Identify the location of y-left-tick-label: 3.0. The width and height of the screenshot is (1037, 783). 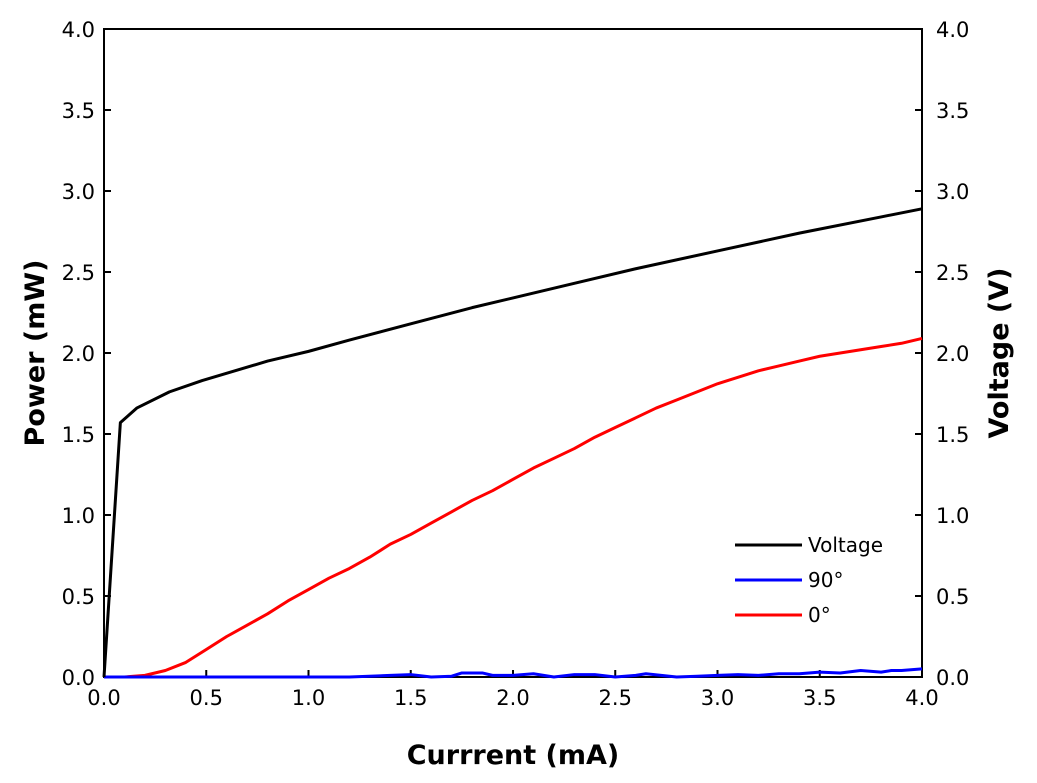
(78, 192).